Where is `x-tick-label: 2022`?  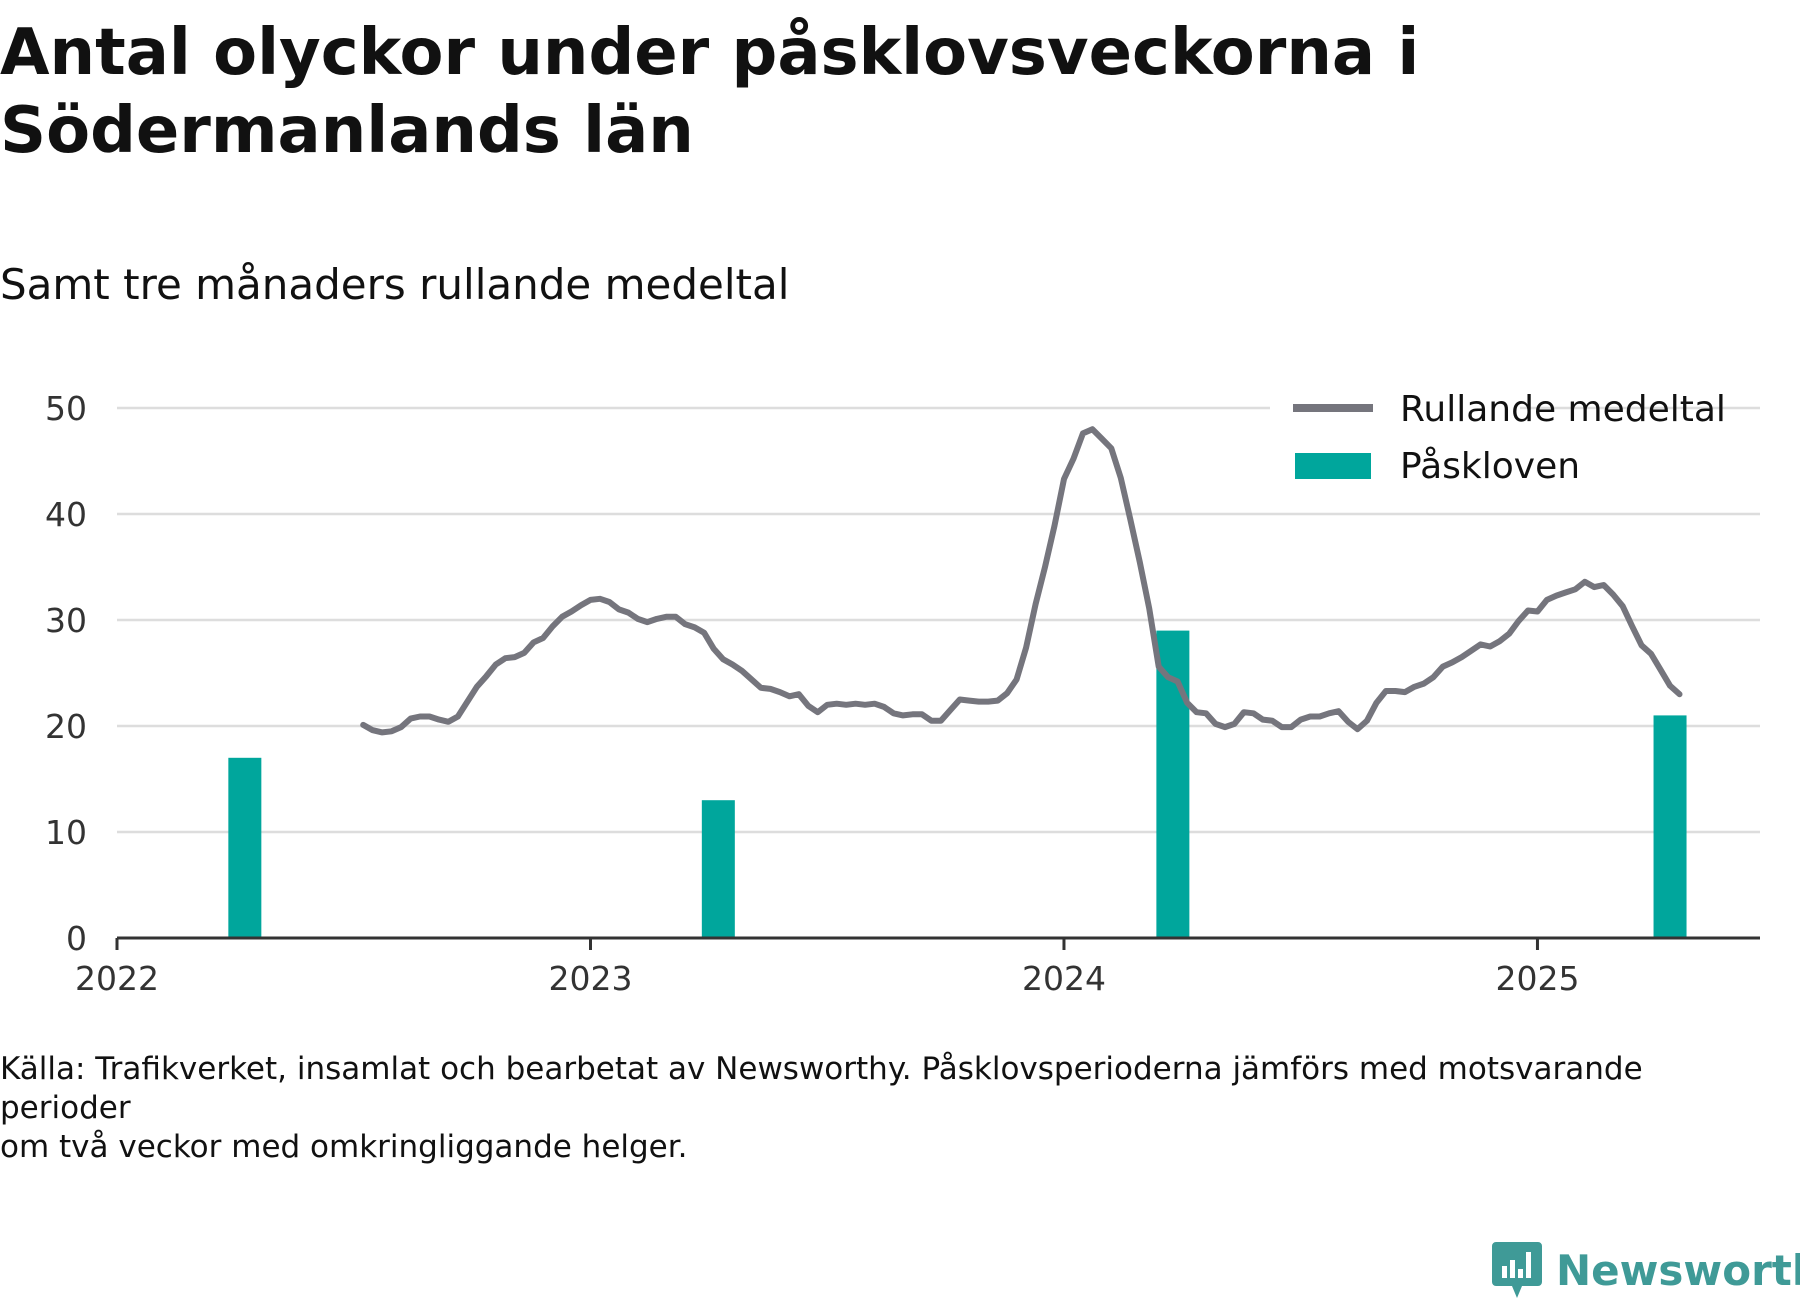 x-tick-label: 2022 is located at coordinates (117, 978).